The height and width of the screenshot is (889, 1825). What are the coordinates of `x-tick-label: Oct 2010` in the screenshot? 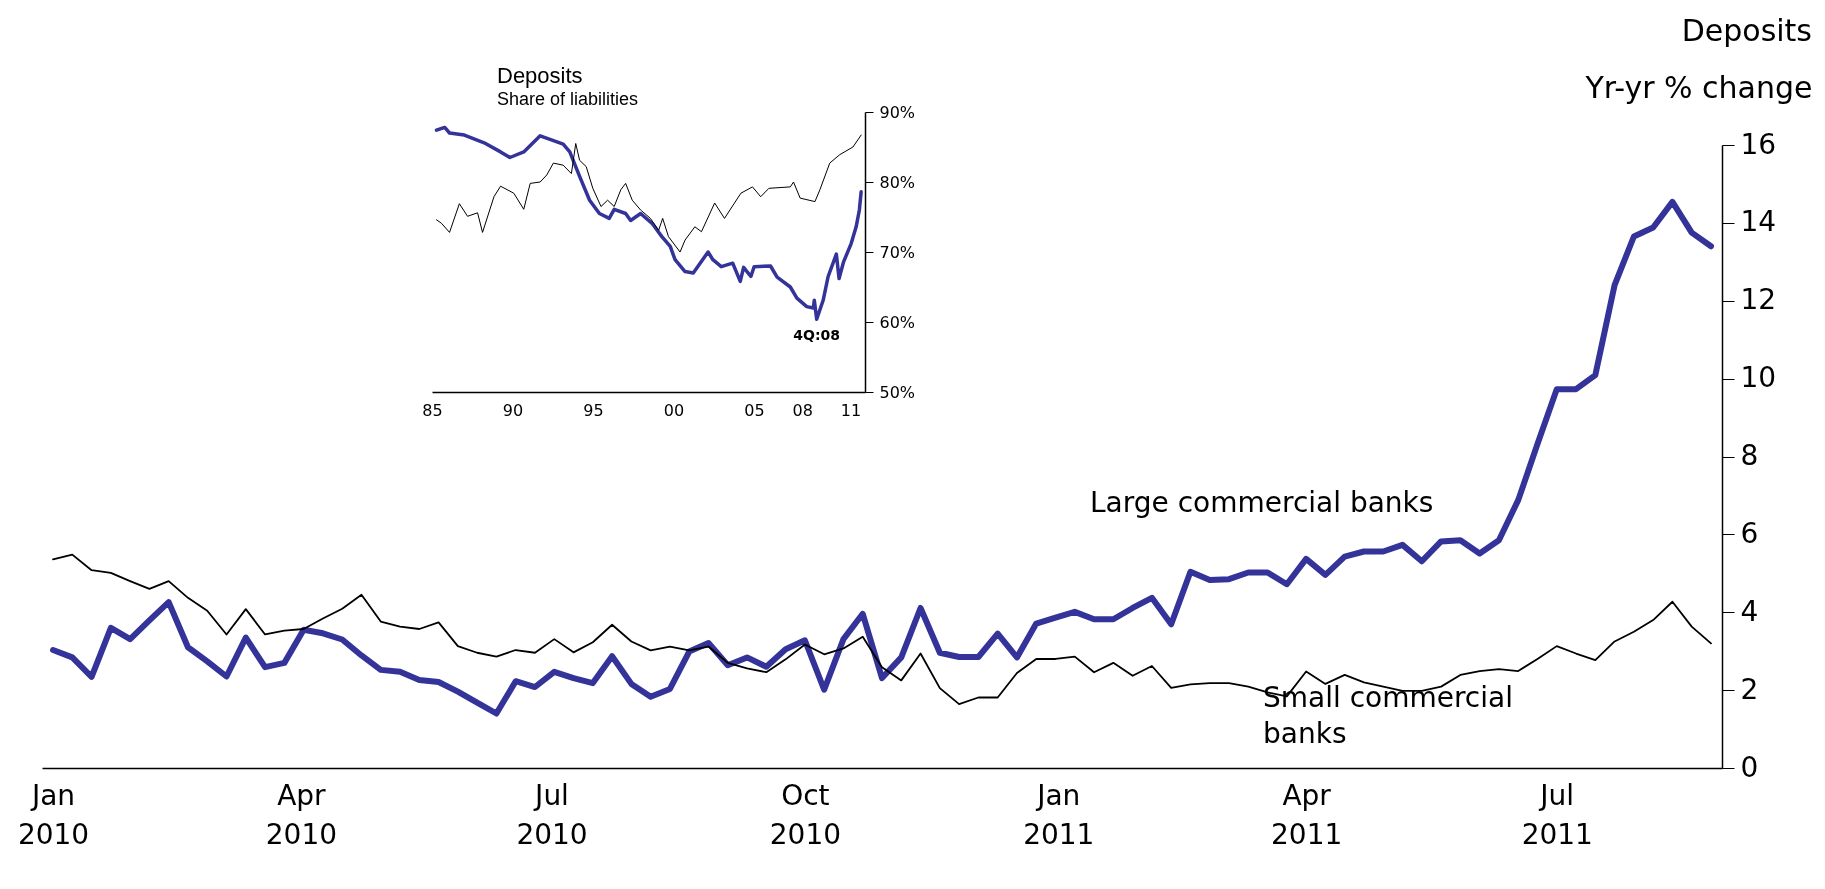 It's located at (805, 814).